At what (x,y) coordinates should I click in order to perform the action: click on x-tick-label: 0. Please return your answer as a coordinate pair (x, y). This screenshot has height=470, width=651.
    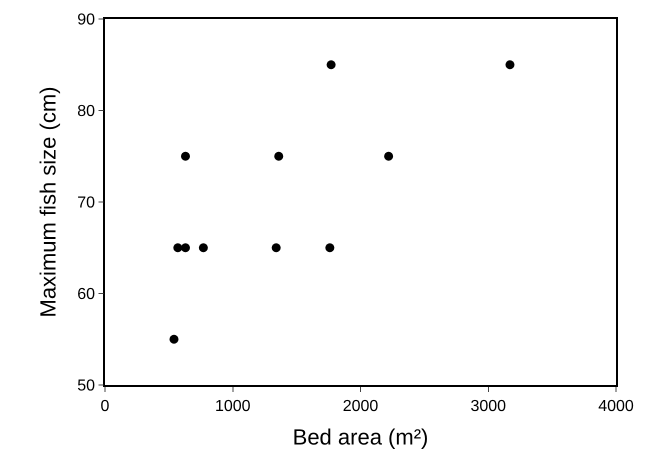
    Looking at the image, I should click on (105, 406).